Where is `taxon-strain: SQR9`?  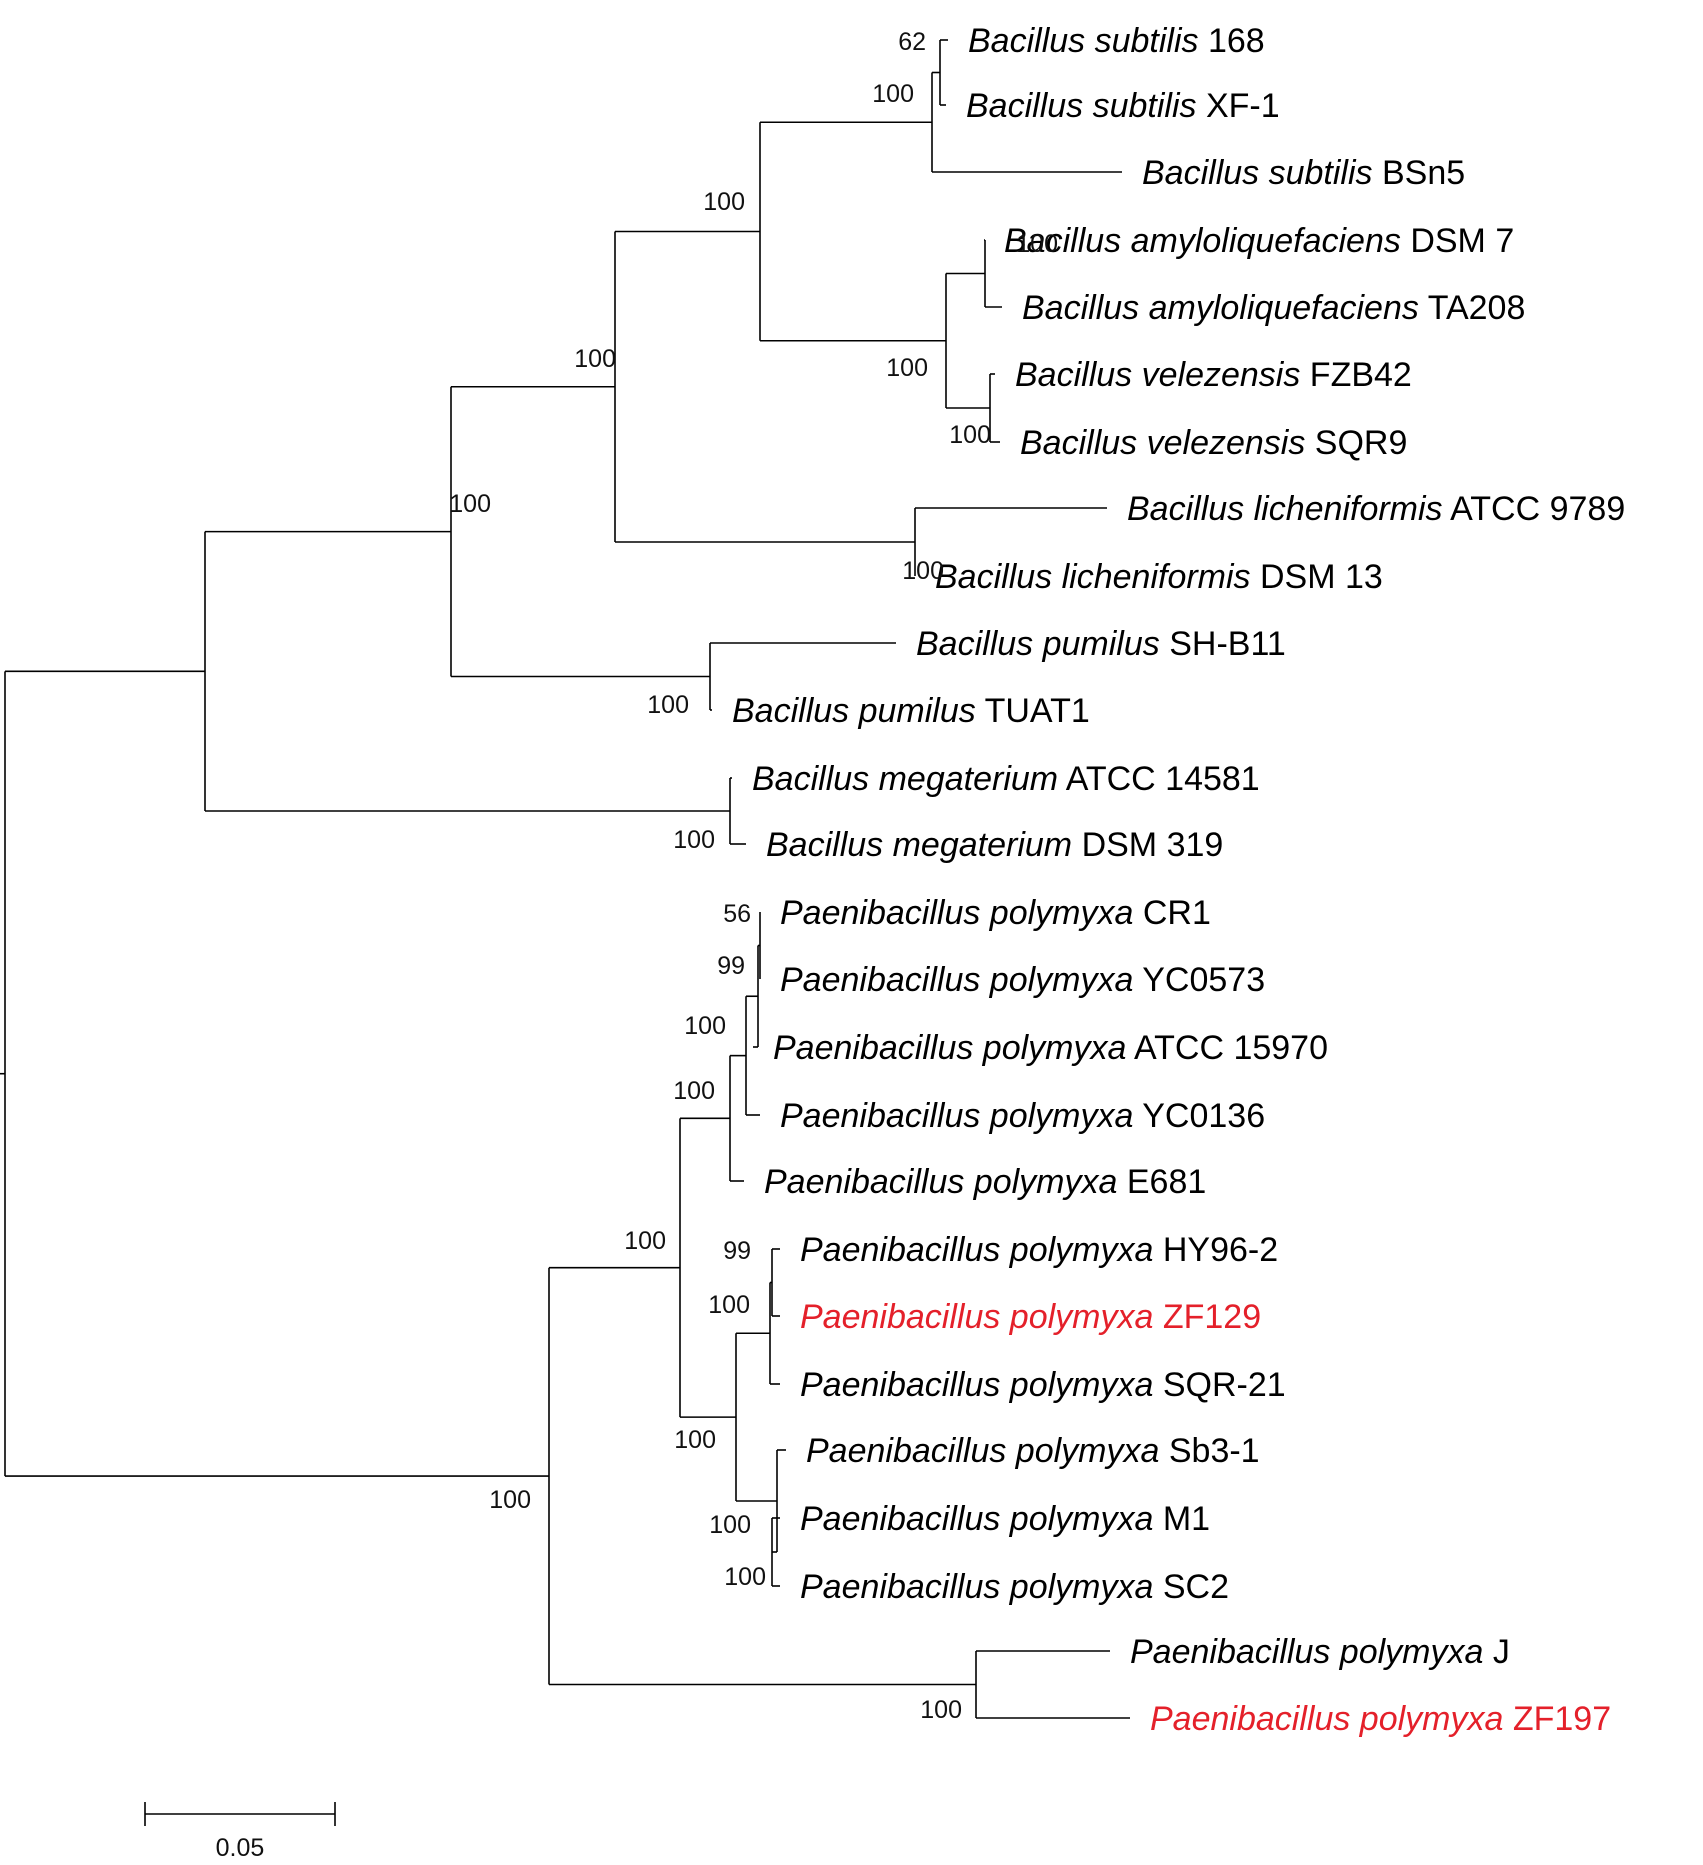 taxon-strain: SQR9 is located at coordinates (1356, 443).